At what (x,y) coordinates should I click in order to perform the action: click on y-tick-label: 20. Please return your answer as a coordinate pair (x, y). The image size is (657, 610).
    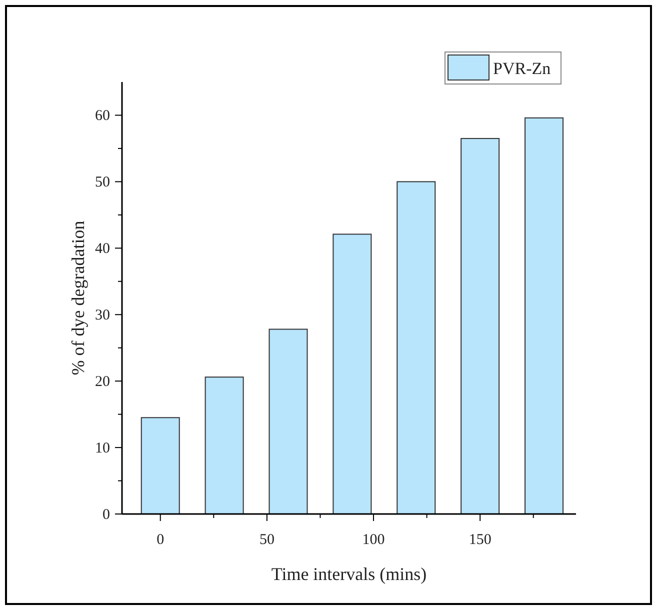
    Looking at the image, I should click on (102, 382).